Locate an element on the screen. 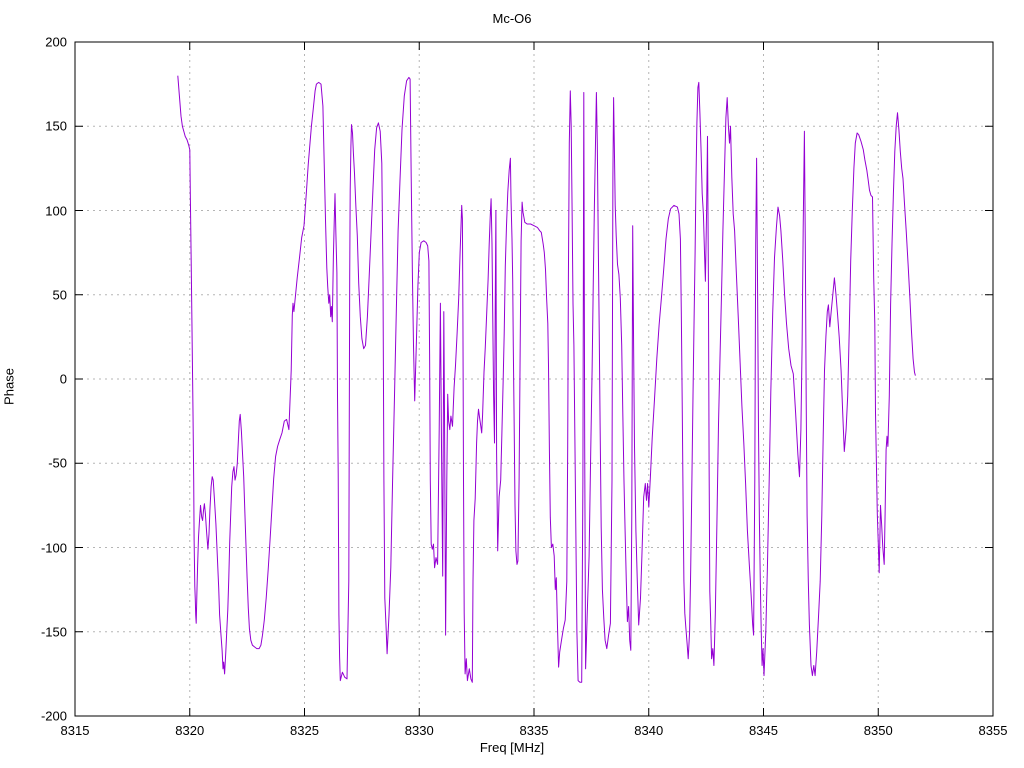 The width and height of the screenshot is (1024, 768). y-tick-label: -100 is located at coordinates (53, 547).